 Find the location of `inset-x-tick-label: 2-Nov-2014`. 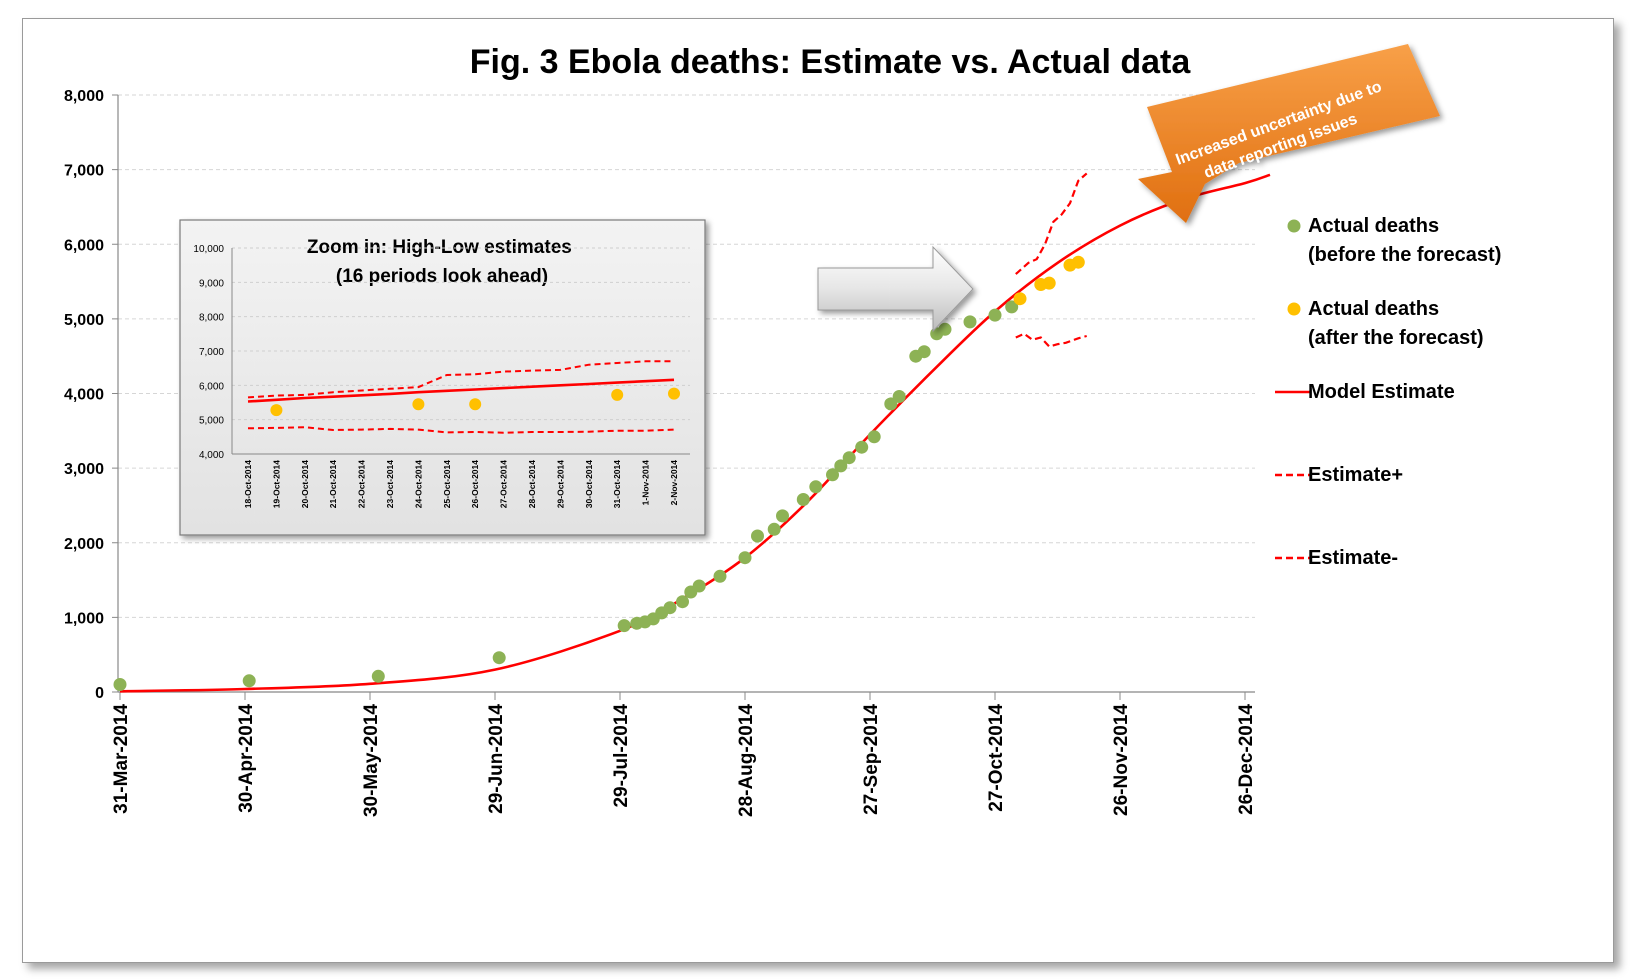

inset-x-tick-label: 2-Nov-2014 is located at coordinates (674, 483).